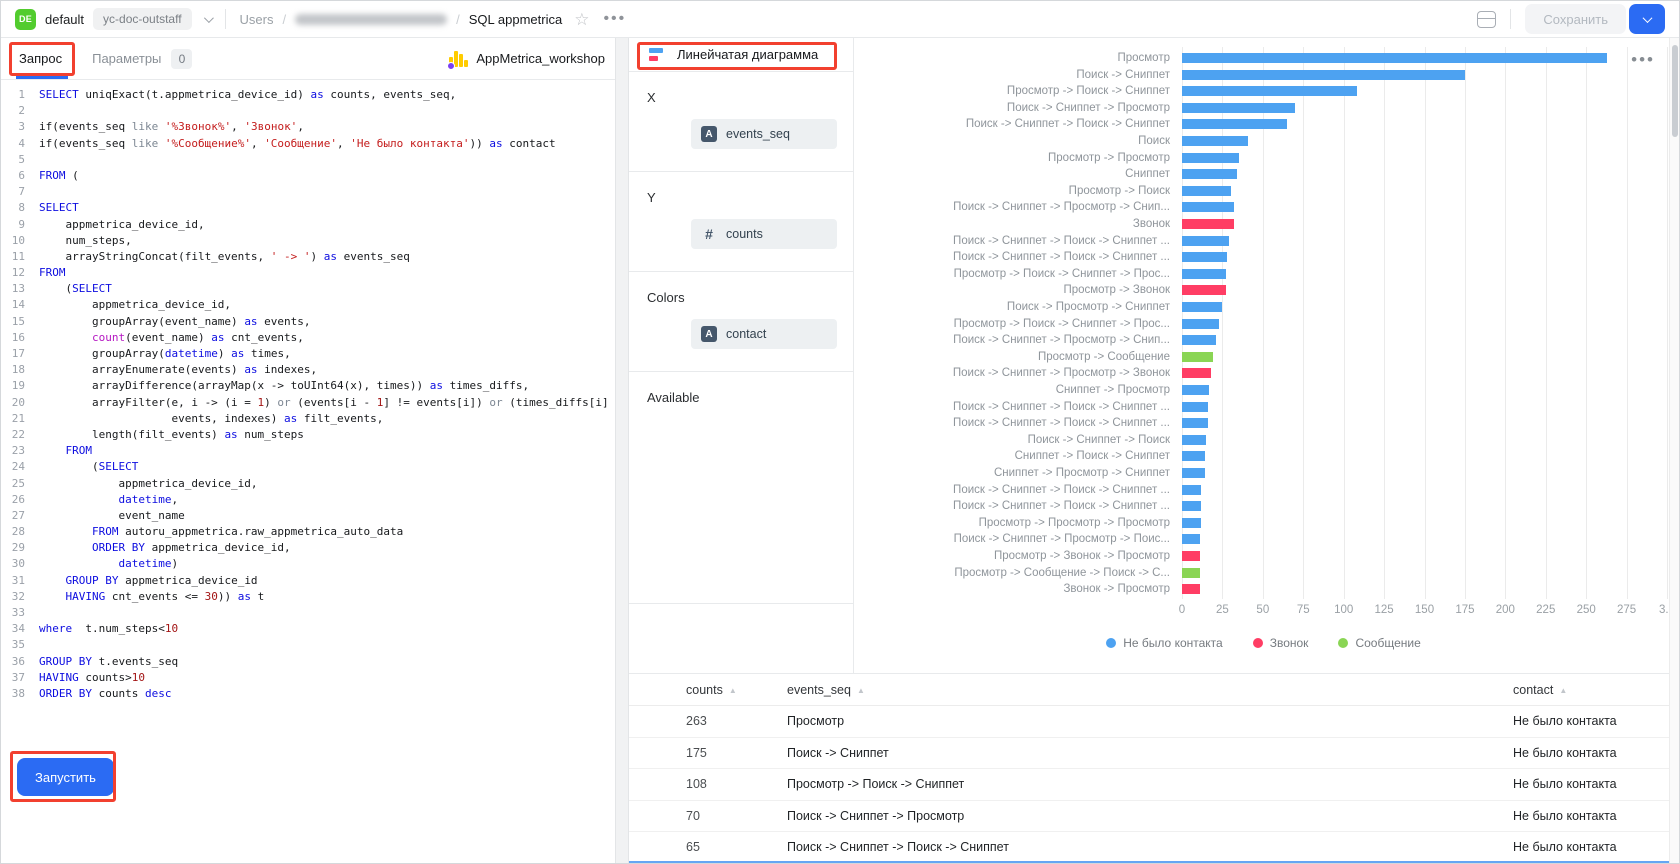 The height and width of the screenshot is (864, 1680). Describe the element at coordinates (148, 483) in the screenshot. I see `code-text: appmetrica_device_id,` at that location.